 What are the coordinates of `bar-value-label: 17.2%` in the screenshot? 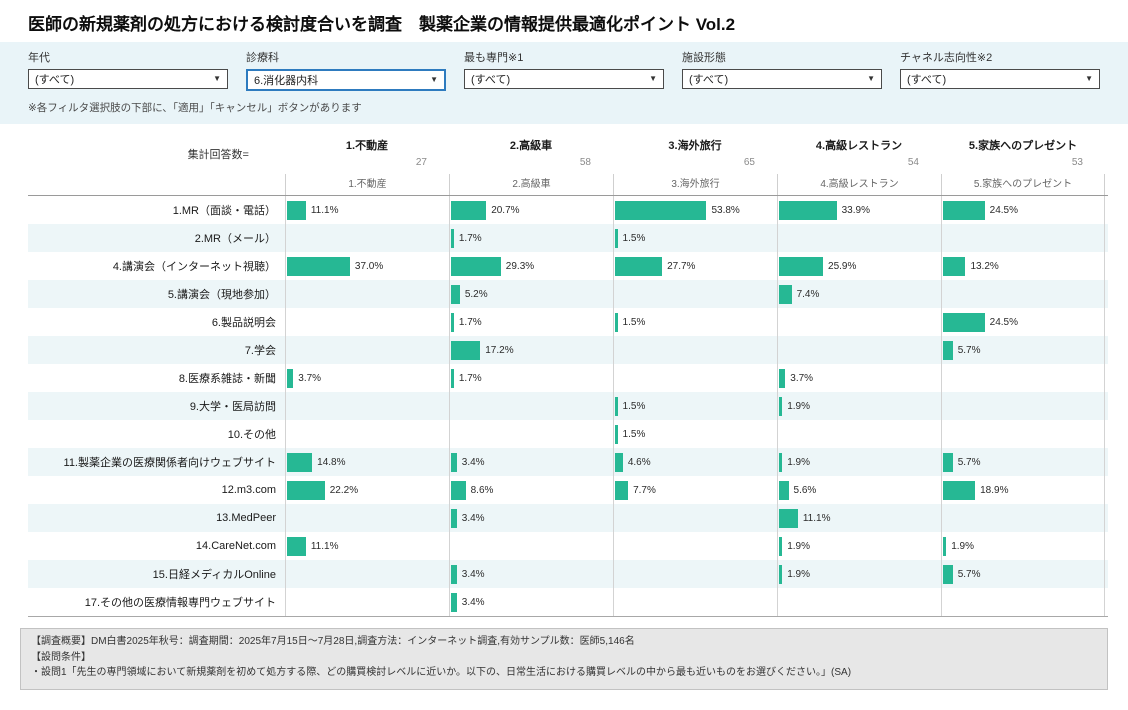 It's located at (499, 350).